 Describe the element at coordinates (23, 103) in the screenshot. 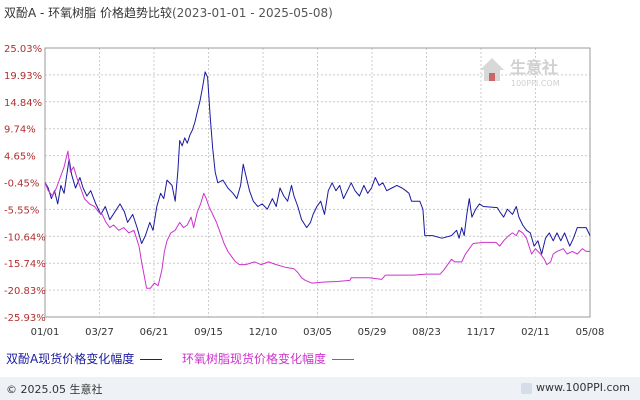

I see `y-tick-label: 14.84%` at that location.